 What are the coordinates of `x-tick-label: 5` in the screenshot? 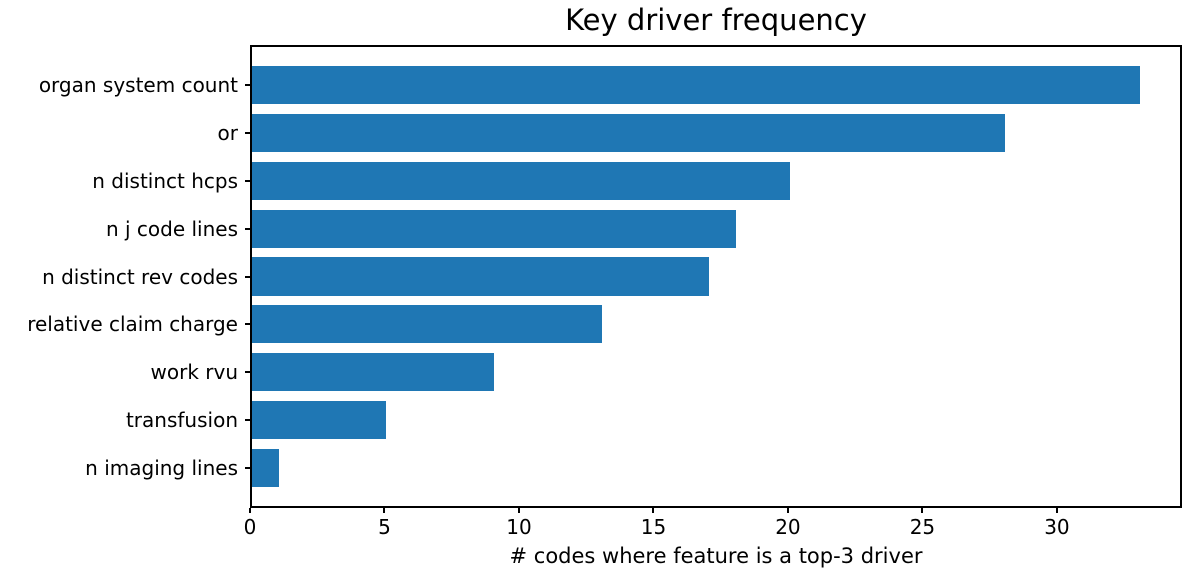 It's located at (384, 527).